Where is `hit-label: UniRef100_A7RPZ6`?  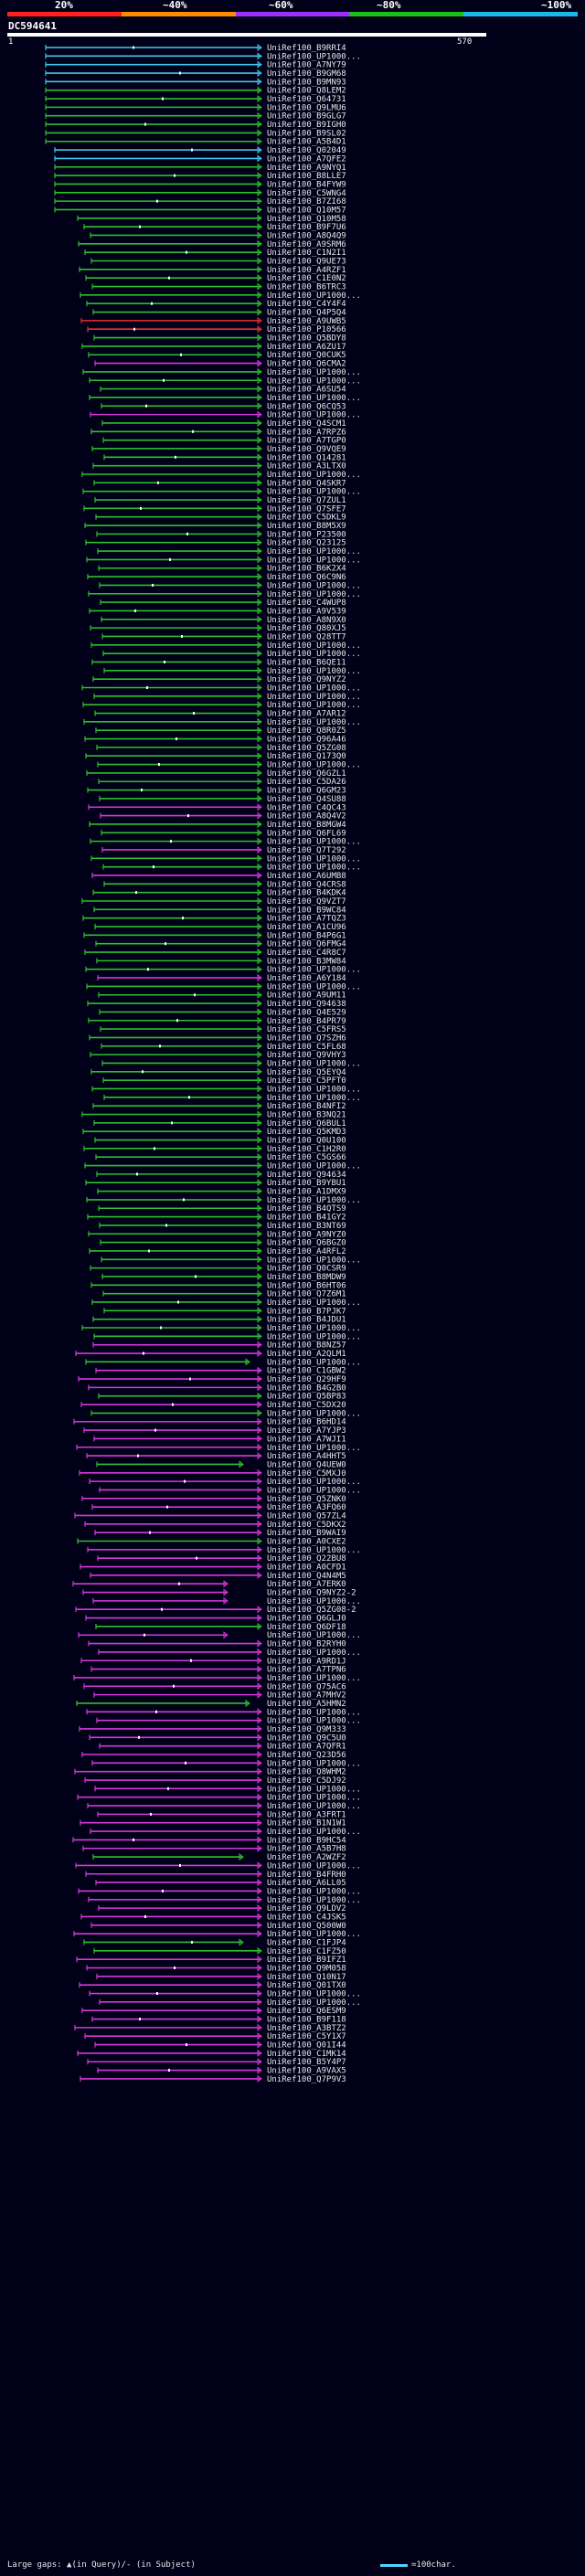
hit-label: UniRef100_A7RPZ6 is located at coordinates (307, 432).